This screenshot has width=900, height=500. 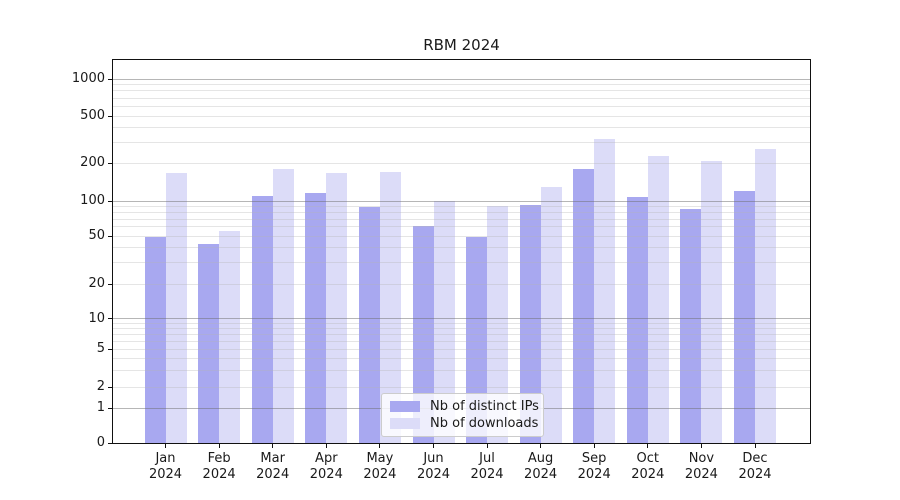 What do you see at coordinates (96, 235) in the screenshot?
I see `y-tick-label: 50` at bounding box center [96, 235].